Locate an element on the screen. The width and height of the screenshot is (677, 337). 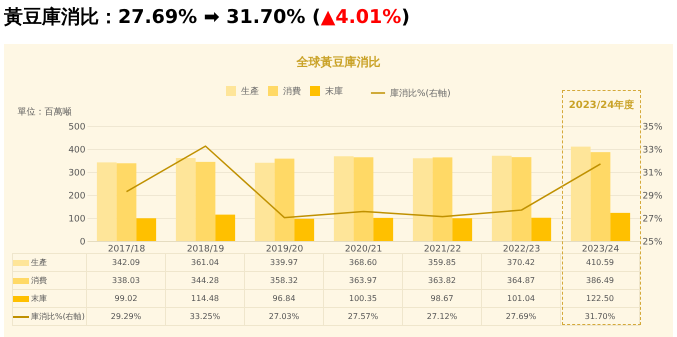
data-label: 33.25% is located at coordinates (205, 317).